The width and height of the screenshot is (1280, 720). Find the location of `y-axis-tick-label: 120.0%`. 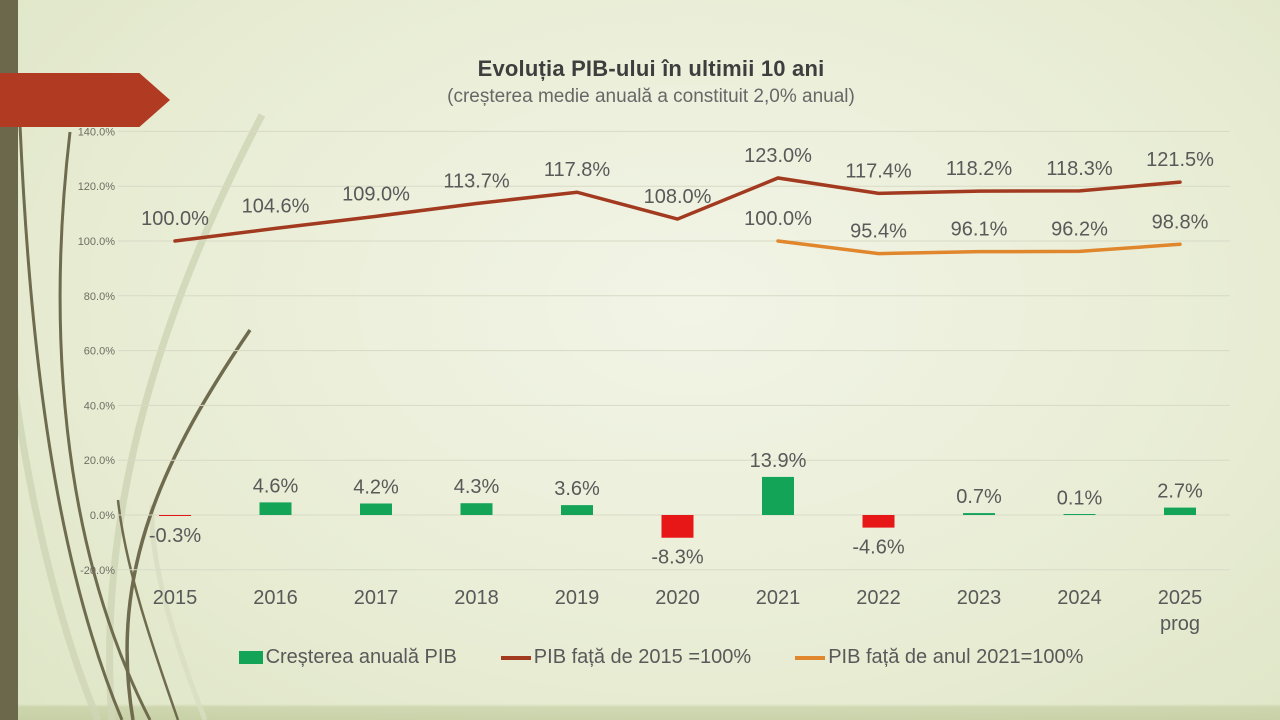

y-axis-tick-label: 120.0% is located at coordinates (97, 187).